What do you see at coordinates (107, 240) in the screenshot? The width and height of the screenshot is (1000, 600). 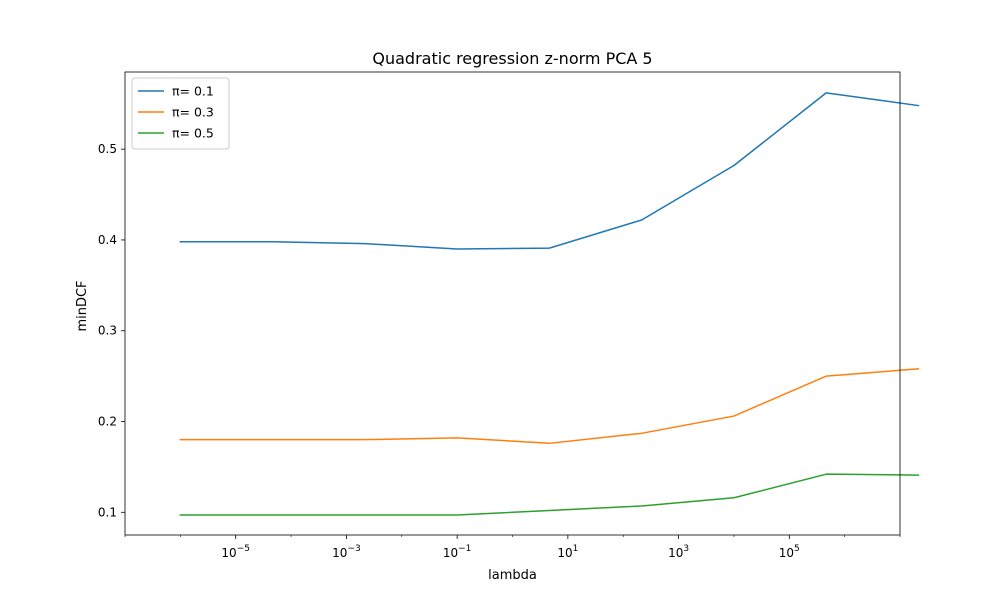 I see `y-tick-label: 0.4` at bounding box center [107, 240].